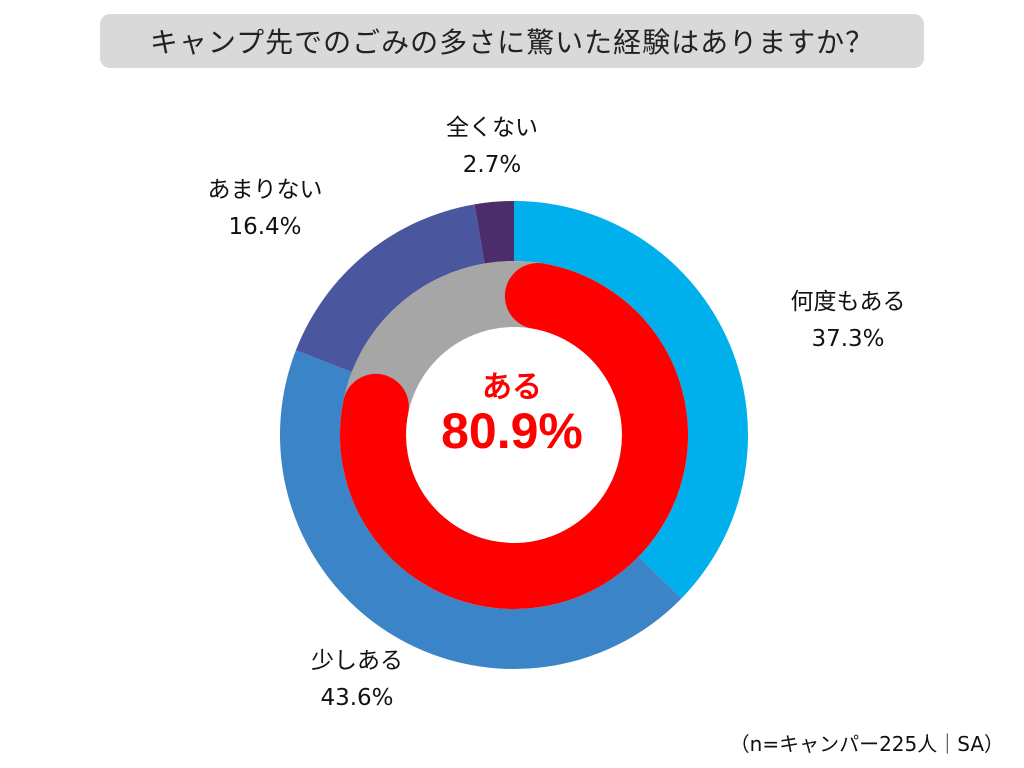 The width and height of the screenshot is (1024, 768). I want to click on slice-label-mattaku-nai: 全くない 2.7%, so click(492, 147).